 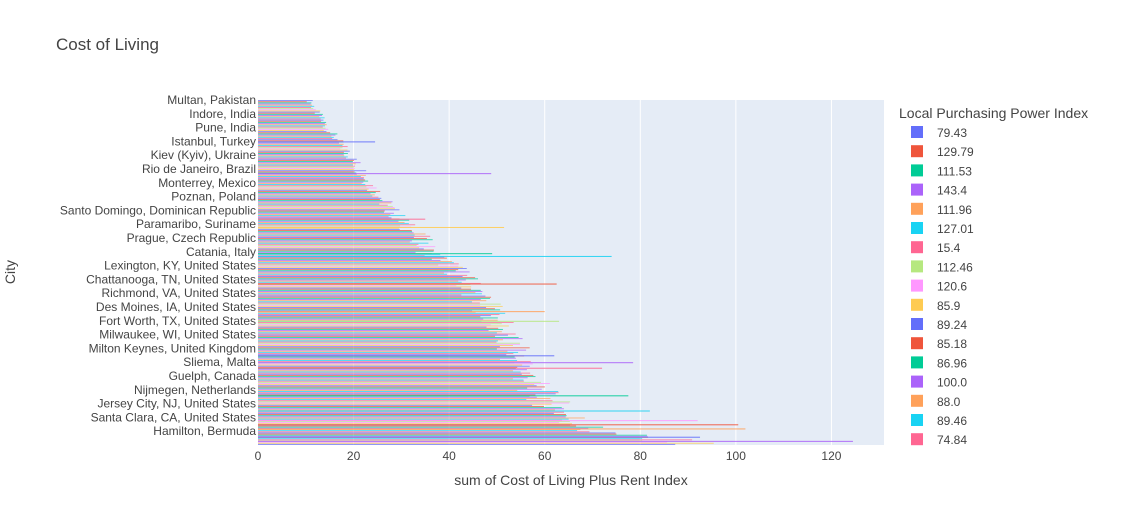 What do you see at coordinates (936, 305) in the screenshot?
I see `legend-item: 85.9` at bounding box center [936, 305].